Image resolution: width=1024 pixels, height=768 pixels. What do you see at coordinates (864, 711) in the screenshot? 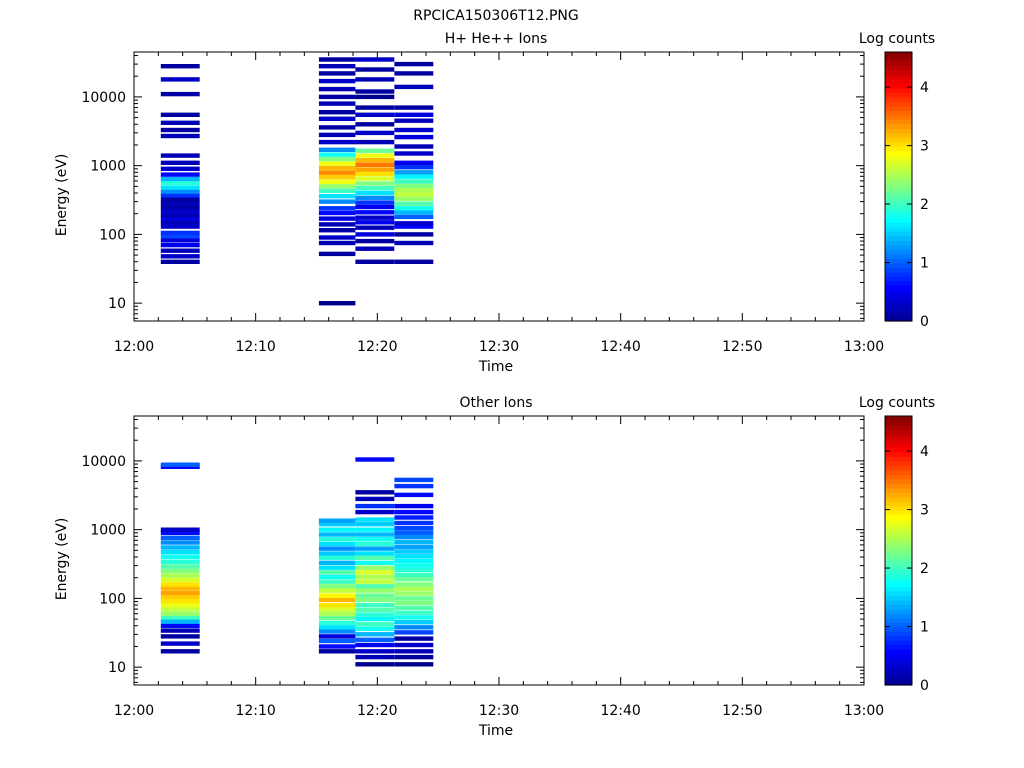
I see `x-tick-label: 13:00` at bounding box center [864, 711].